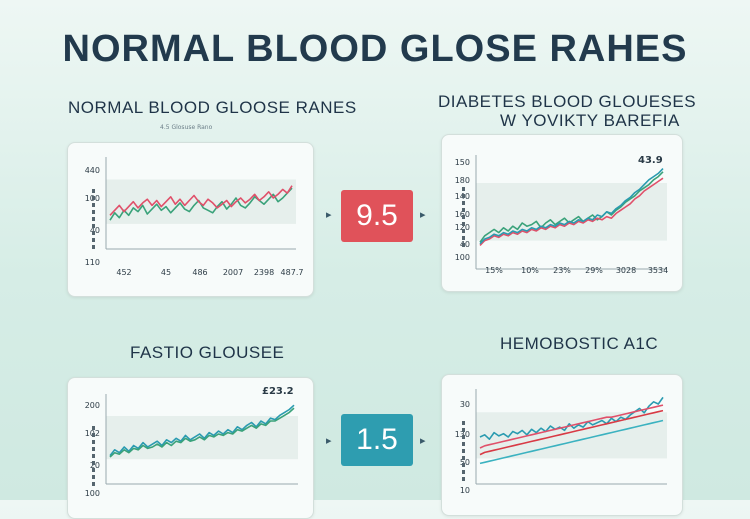 The width and height of the screenshot is (750, 519). I want to click on y-tick-label: 120, so click(462, 227).